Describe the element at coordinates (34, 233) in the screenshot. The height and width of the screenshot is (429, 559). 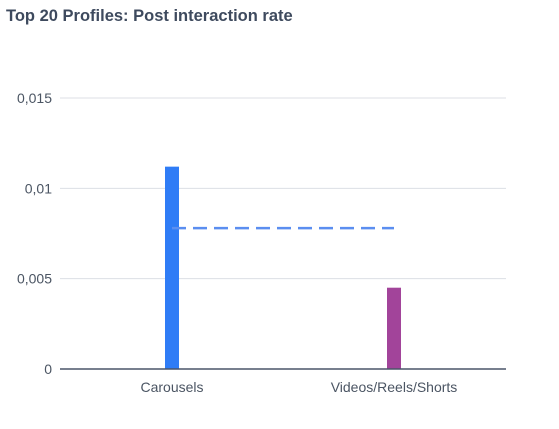
I see `y-axis-tick-labels: 0 0,005 0,01 0,015` at that location.